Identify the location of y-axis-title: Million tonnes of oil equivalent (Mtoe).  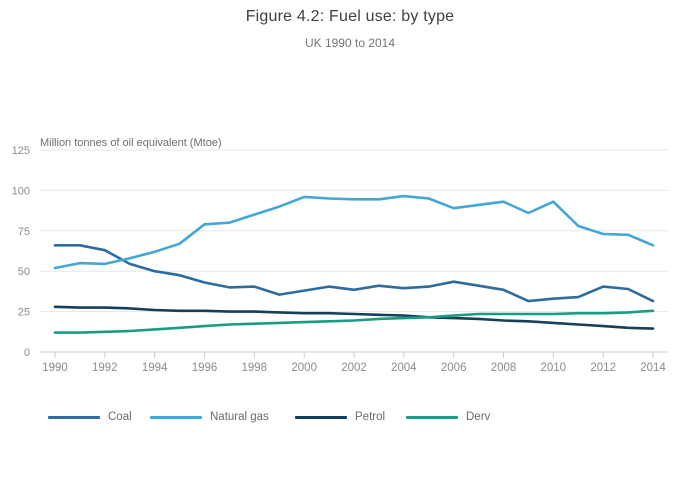
(131, 143).